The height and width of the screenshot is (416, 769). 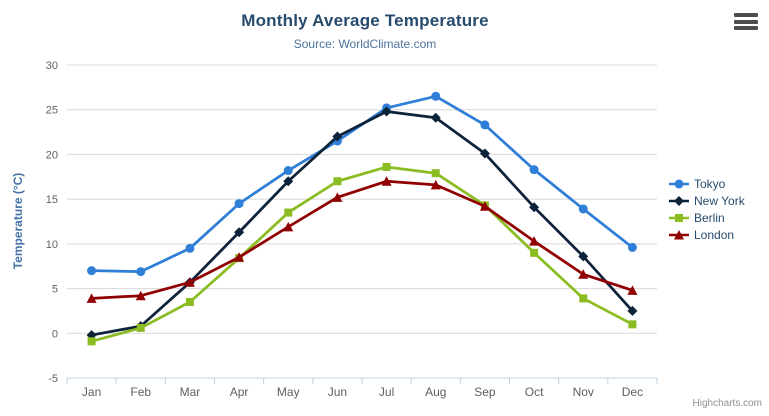 What do you see at coordinates (53, 379) in the screenshot?
I see `y-axis-label: -5` at bounding box center [53, 379].